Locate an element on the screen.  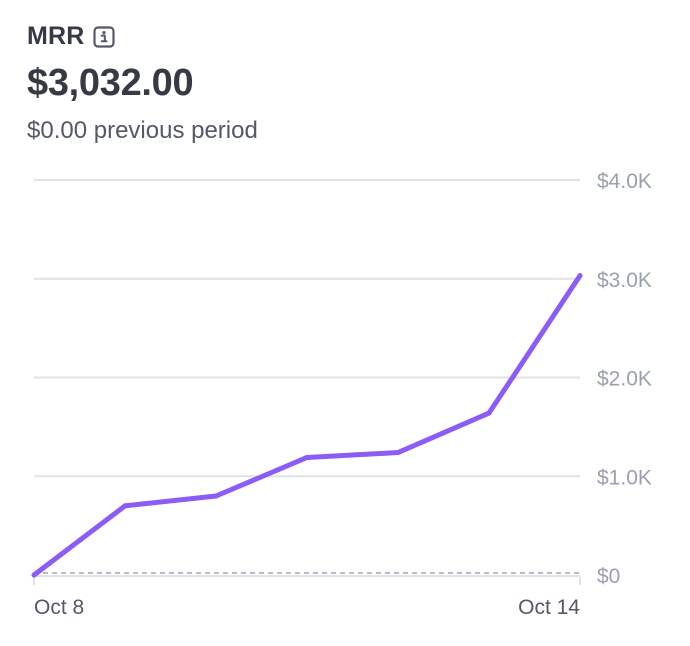
info-icon is located at coordinates (103, 36).